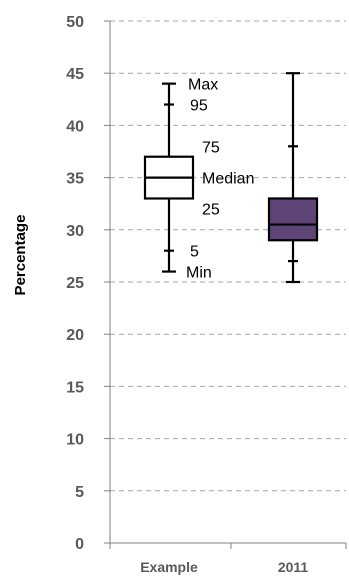  What do you see at coordinates (211, 148) in the screenshot?
I see `annotation-75: 75` at bounding box center [211, 148].